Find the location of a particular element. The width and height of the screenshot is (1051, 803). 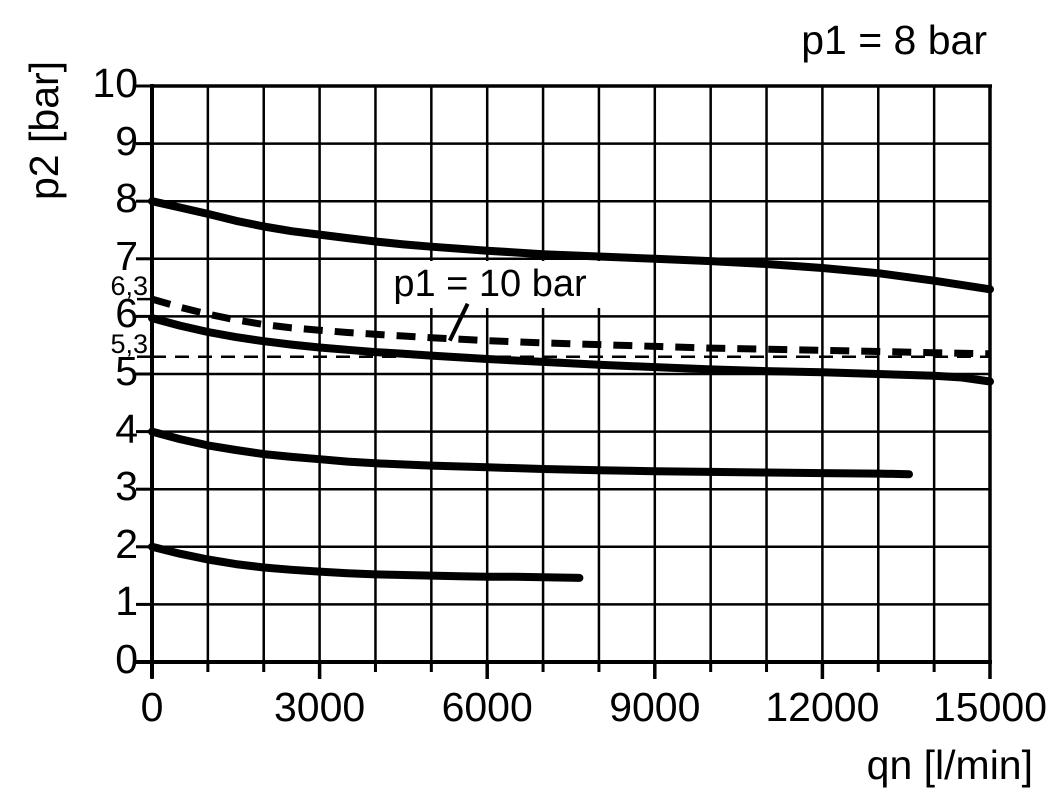

x-tick-label: 12000 is located at coordinates (822, 707).